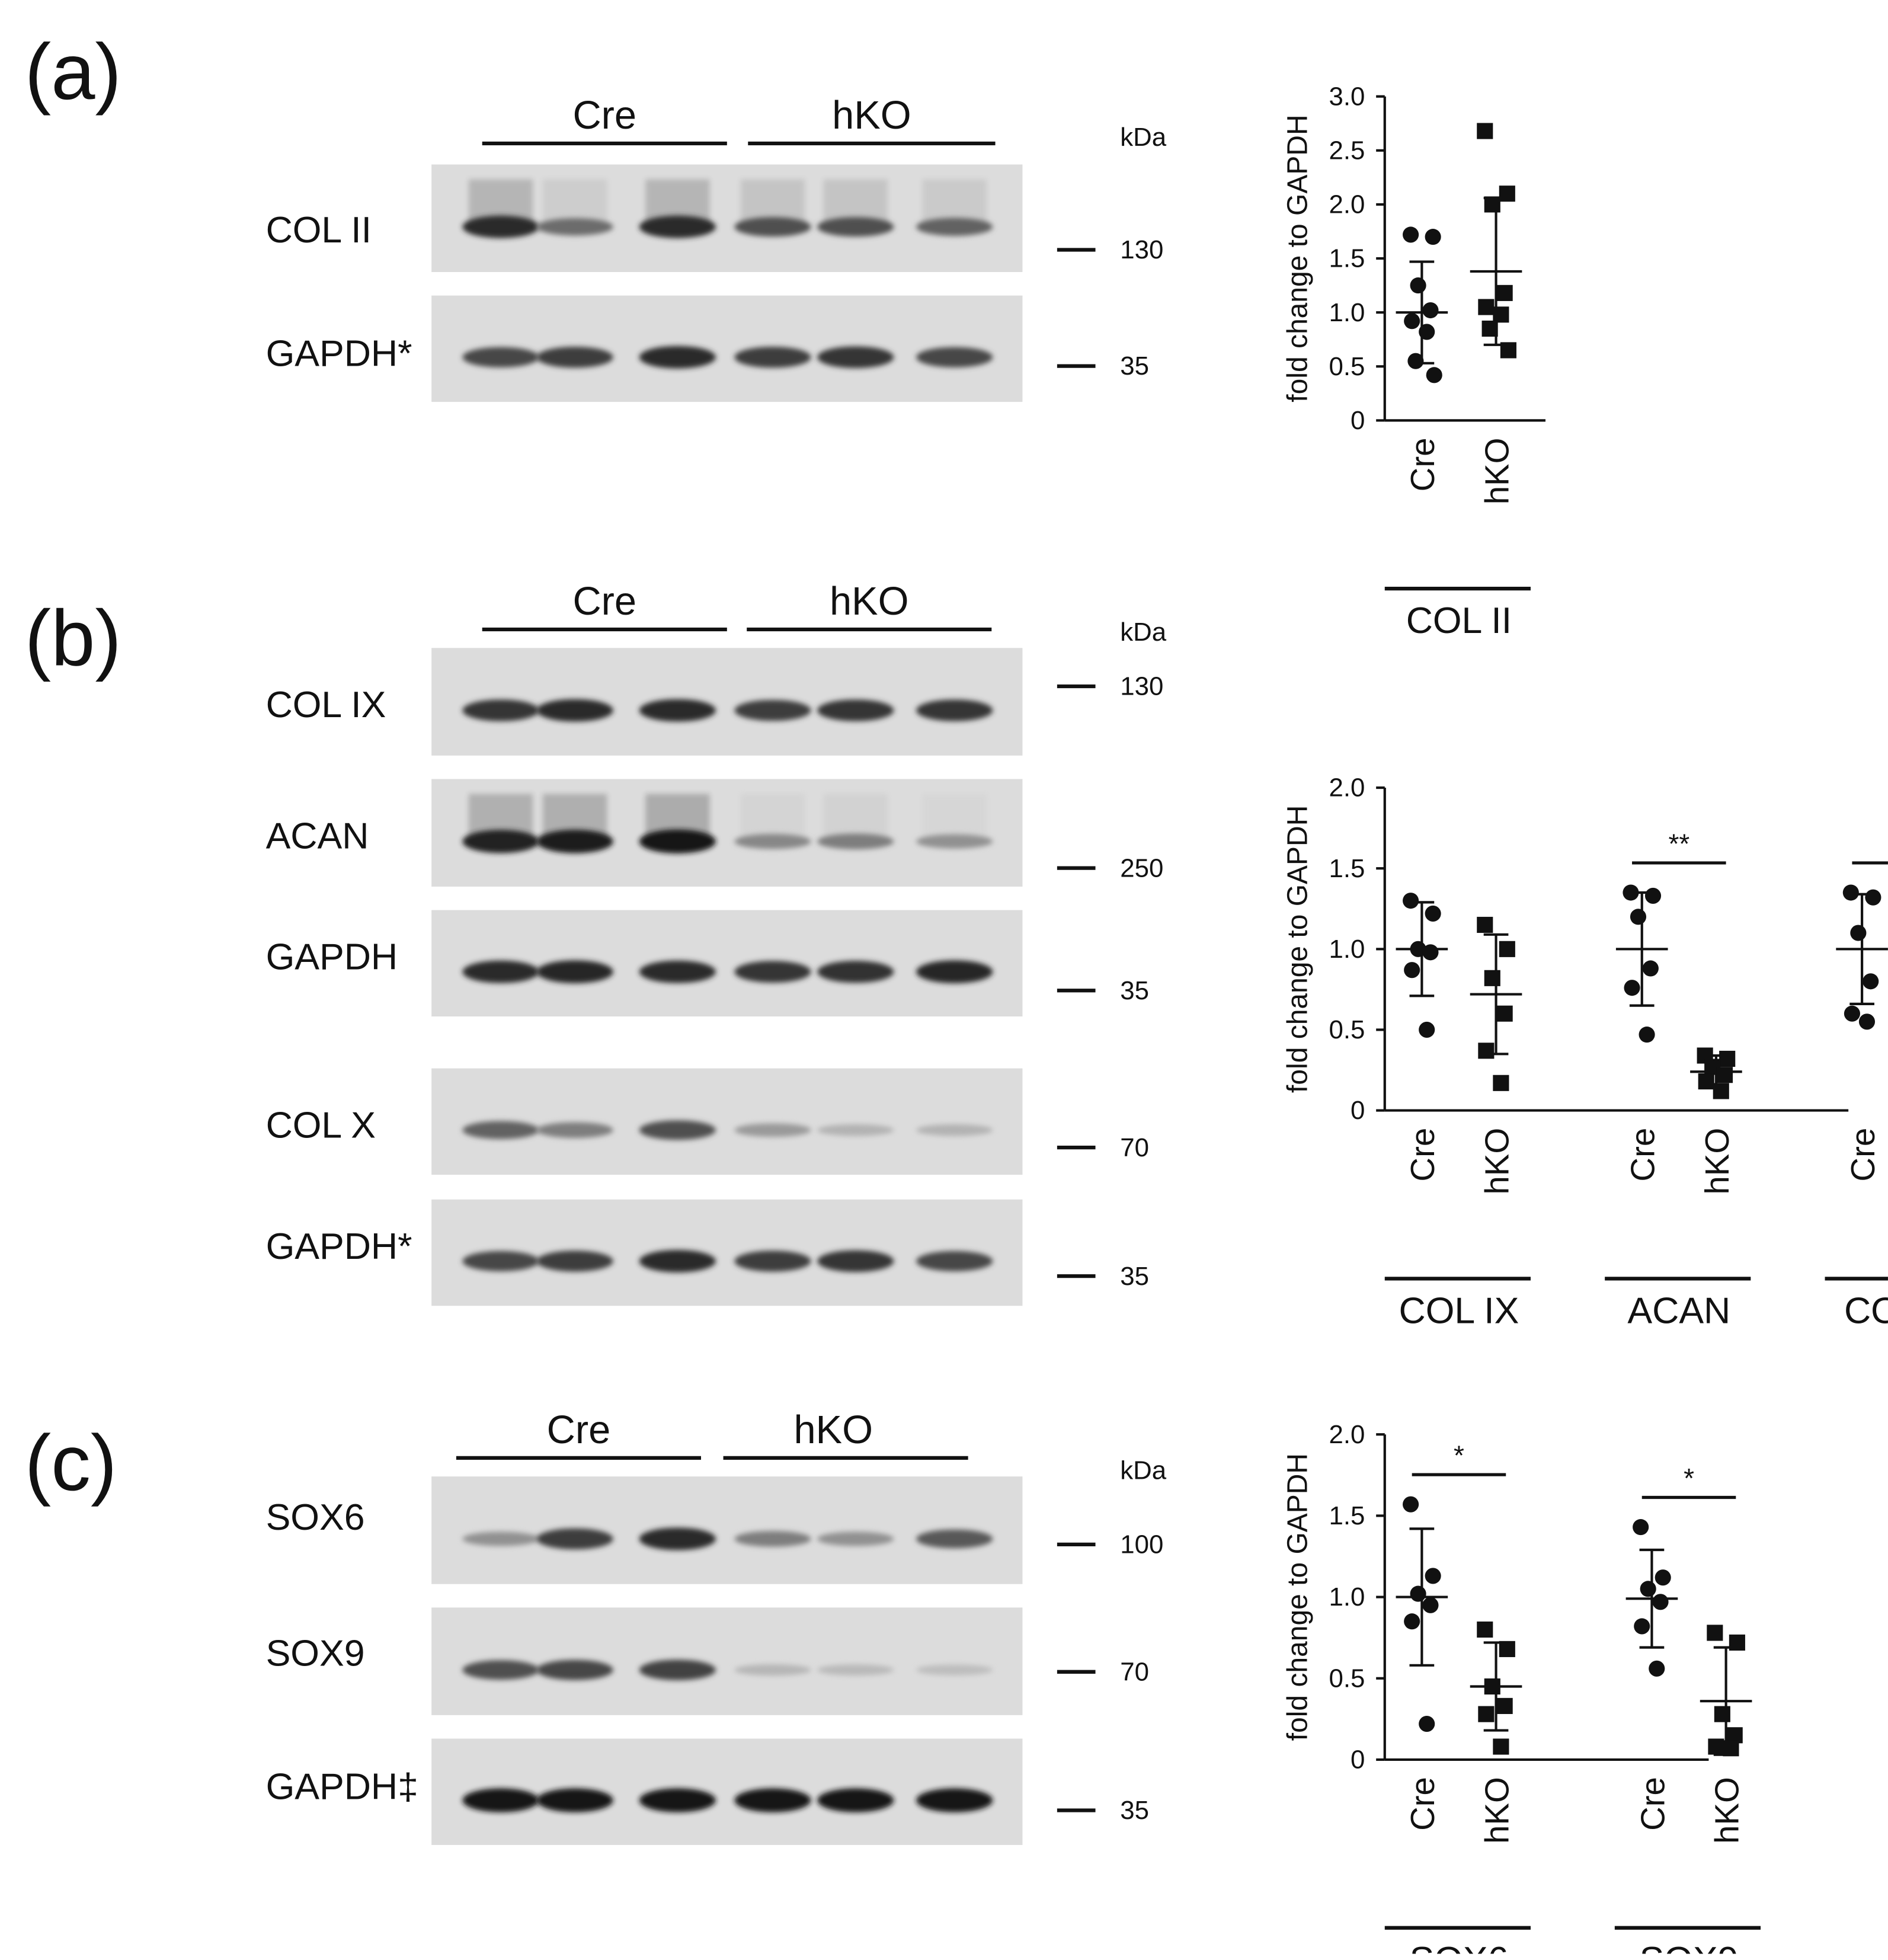 This screenshot has width=1888, height=1960. I want to click on protein-label: SOX9, so click(315, 1653).